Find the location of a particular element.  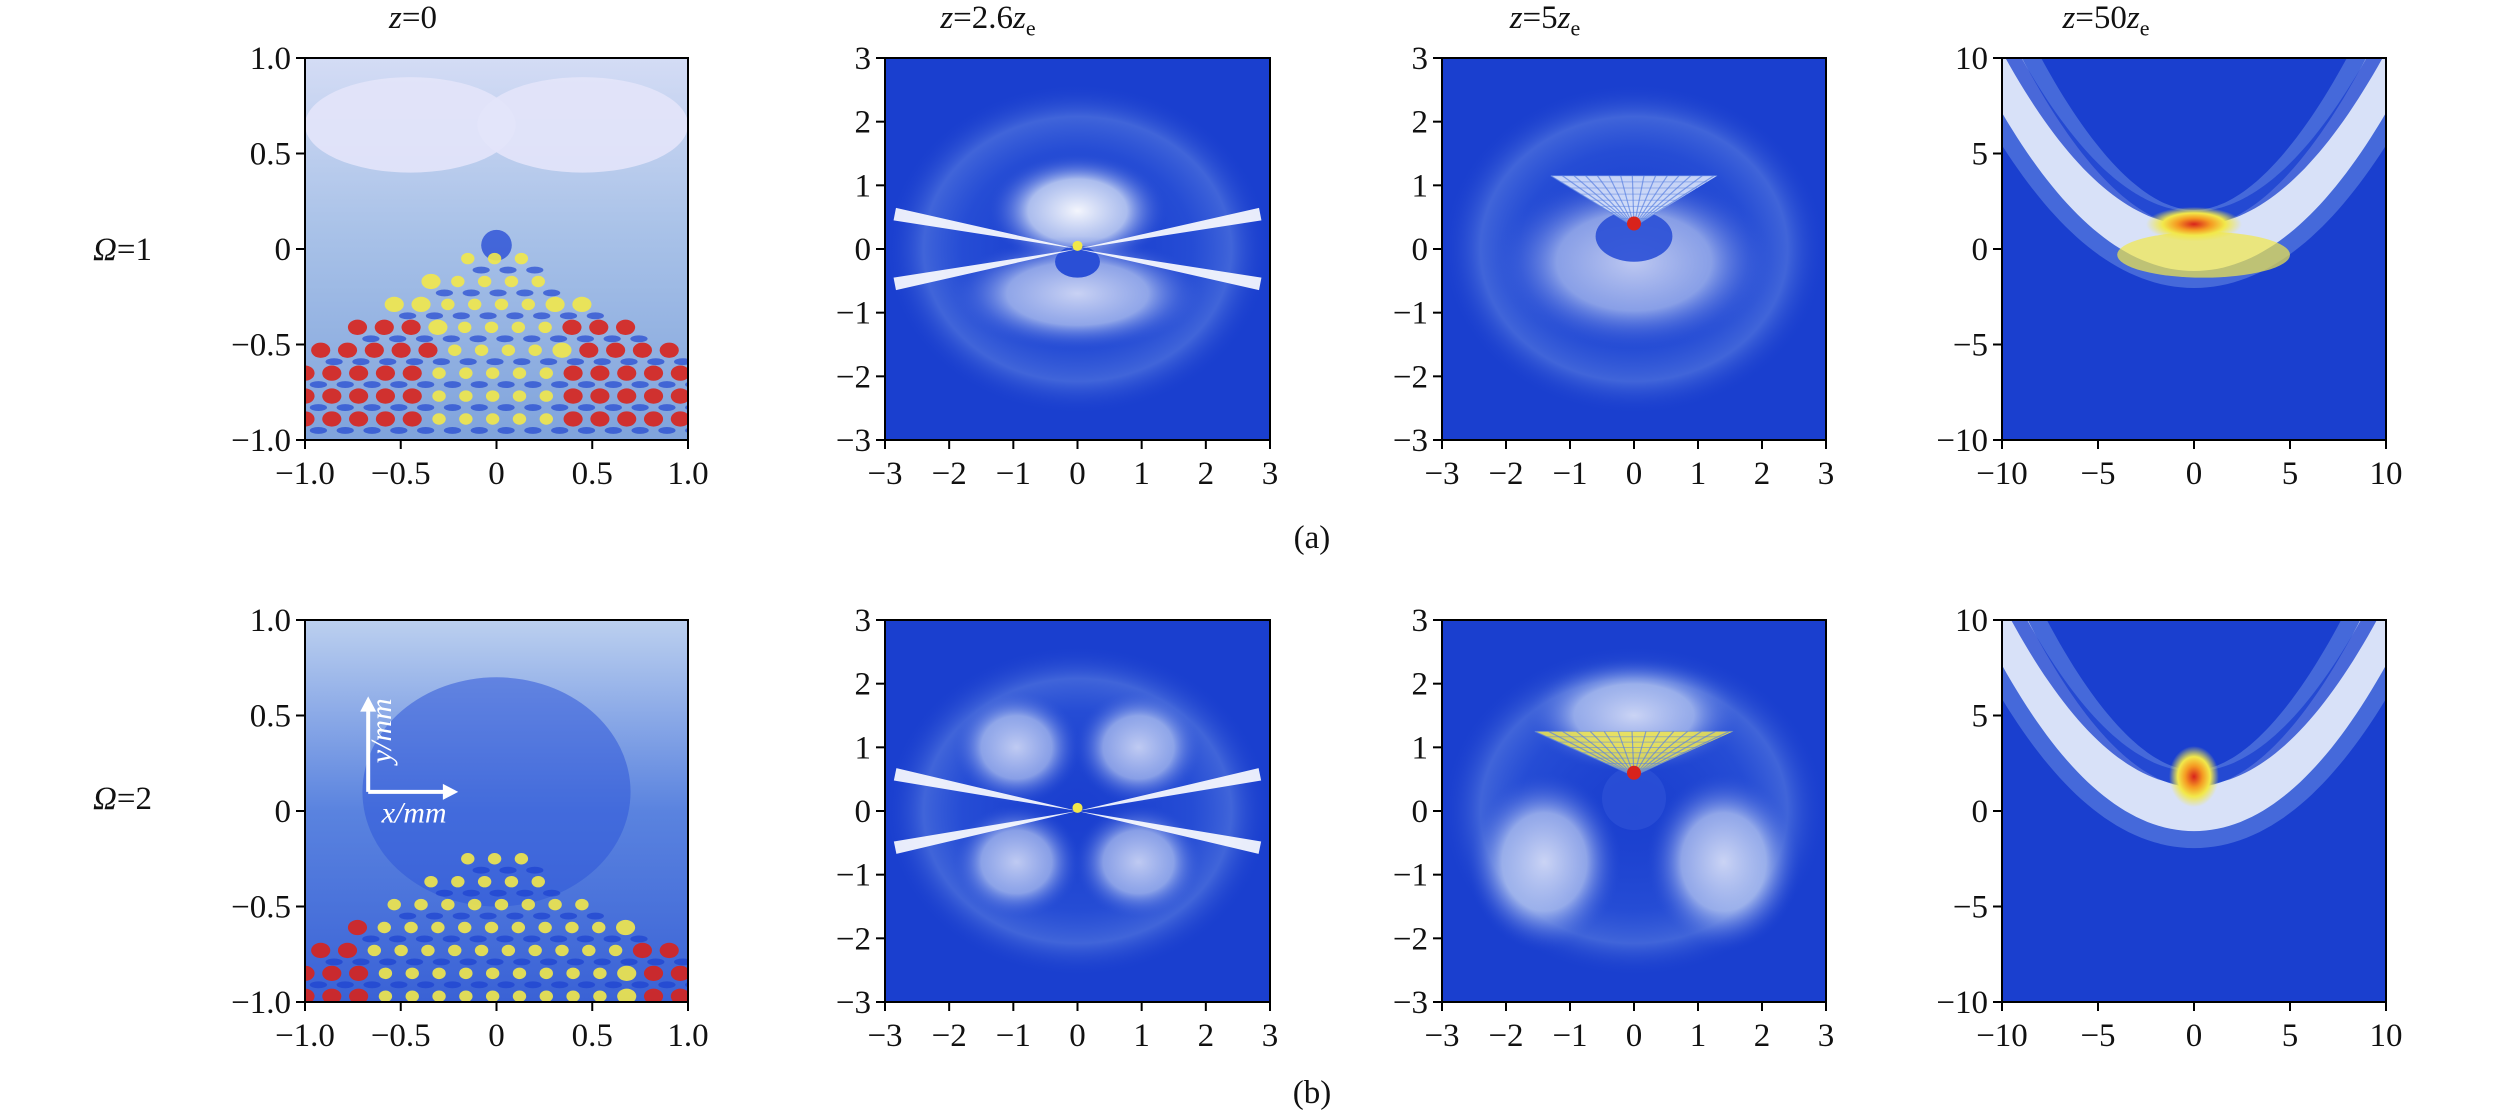

panel-r1-c4: −10 −5 0 5 10 −10 −5 0 5 10 is located at coordinates (2169, 266).